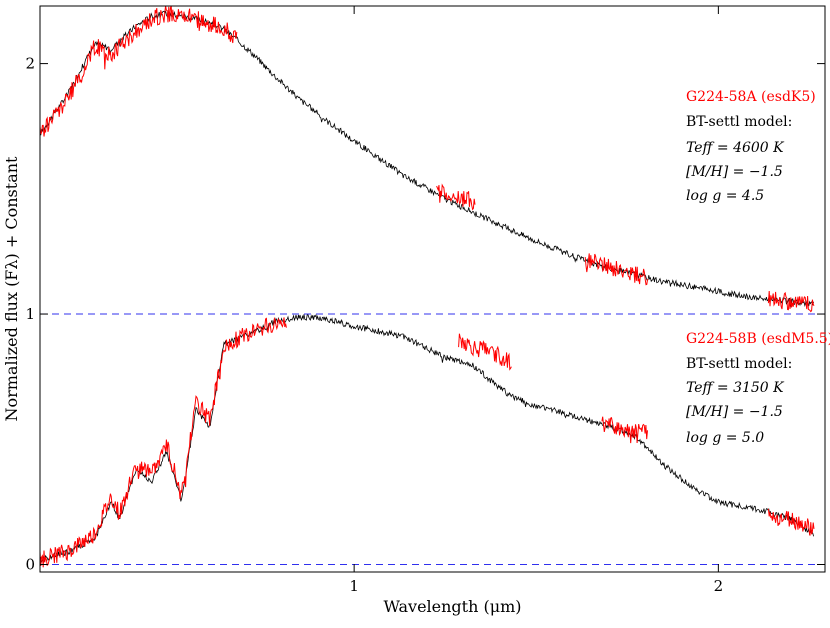 The width and height of the screenshot is (830, 628). I want to click on annotation-b-logg: log g = 5.0, so click(725, 438).